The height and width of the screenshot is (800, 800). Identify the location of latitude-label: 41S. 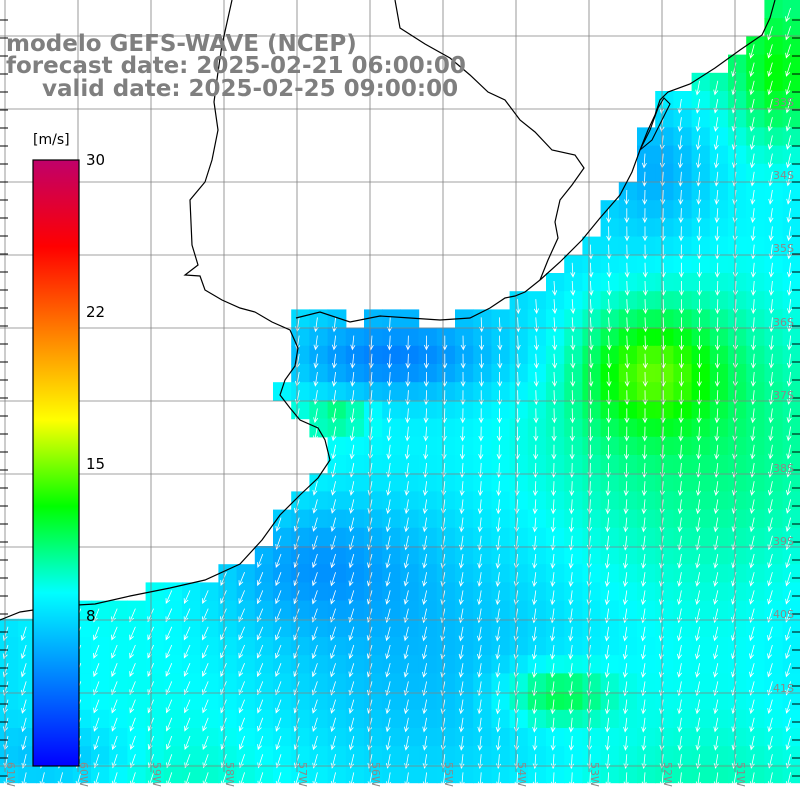
(783, 688).